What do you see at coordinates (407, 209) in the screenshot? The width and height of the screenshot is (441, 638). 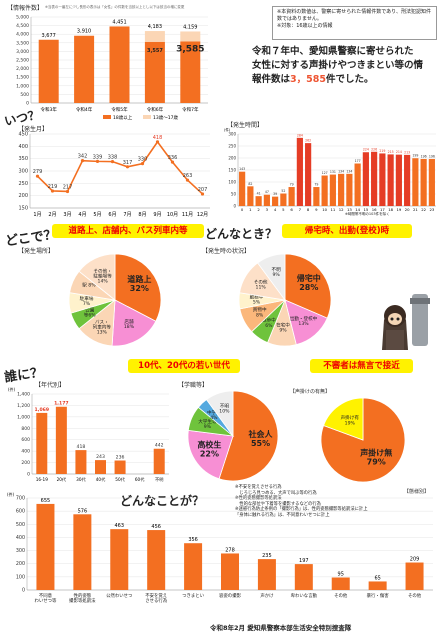 I see `hour-xtick: 20` at bounding box center [407, 209].